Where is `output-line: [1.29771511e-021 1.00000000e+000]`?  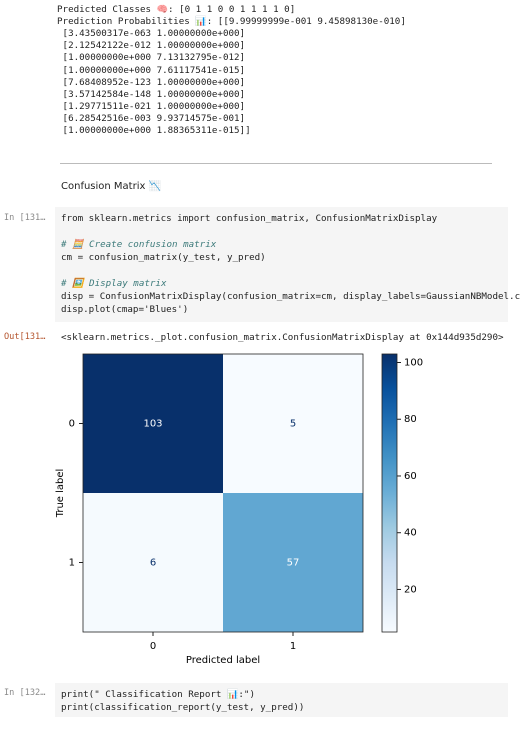 output-line: [1.29771511e-021 1.00000000e+000] is located at coordinates (151, 106).